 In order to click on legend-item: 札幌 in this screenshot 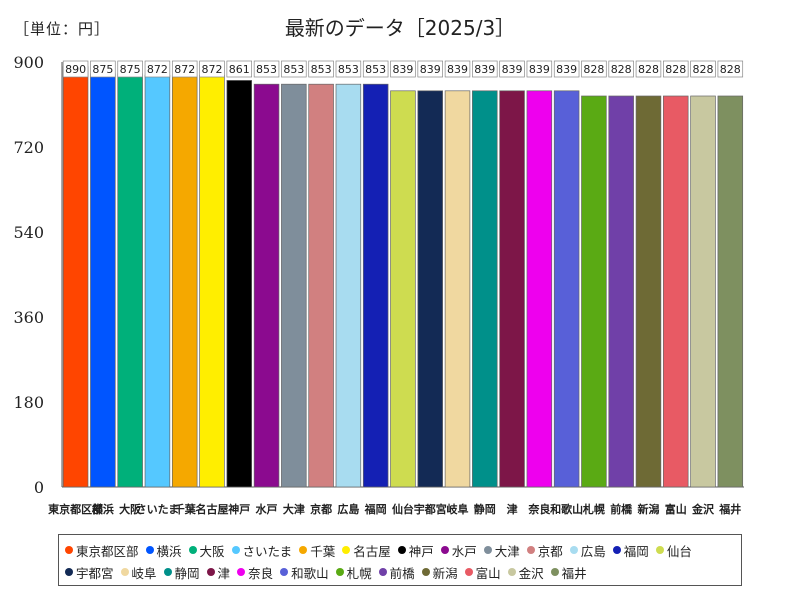, I will do `click(353, 572)`.